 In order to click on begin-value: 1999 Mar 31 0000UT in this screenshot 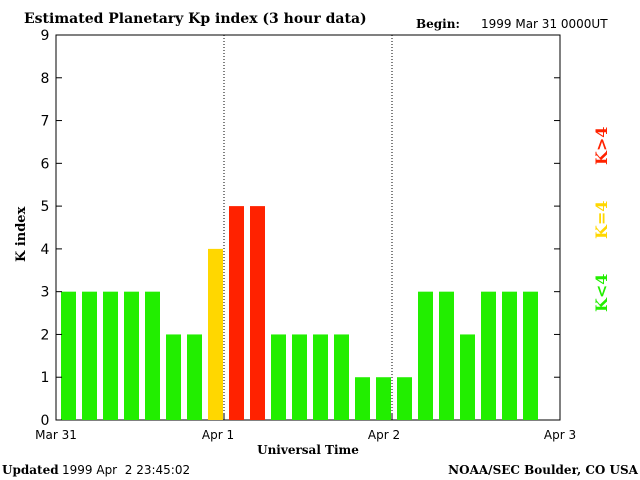, I will do `click(544, 24)`.